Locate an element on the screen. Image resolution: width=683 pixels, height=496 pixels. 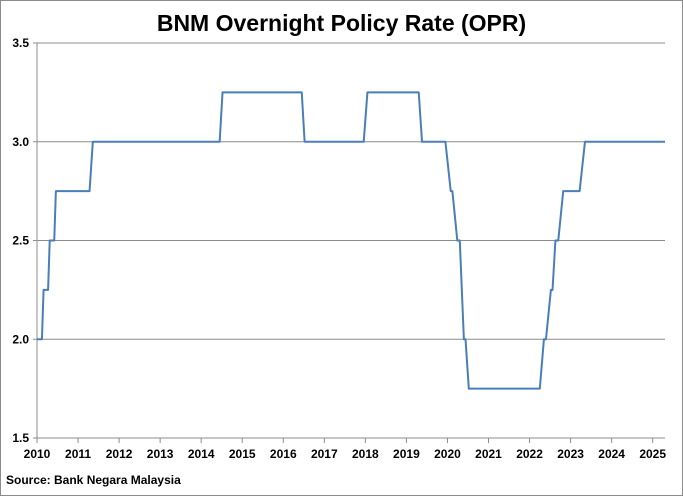
y-tick-label-3: 3.0 is located at coordinates (20, 142).